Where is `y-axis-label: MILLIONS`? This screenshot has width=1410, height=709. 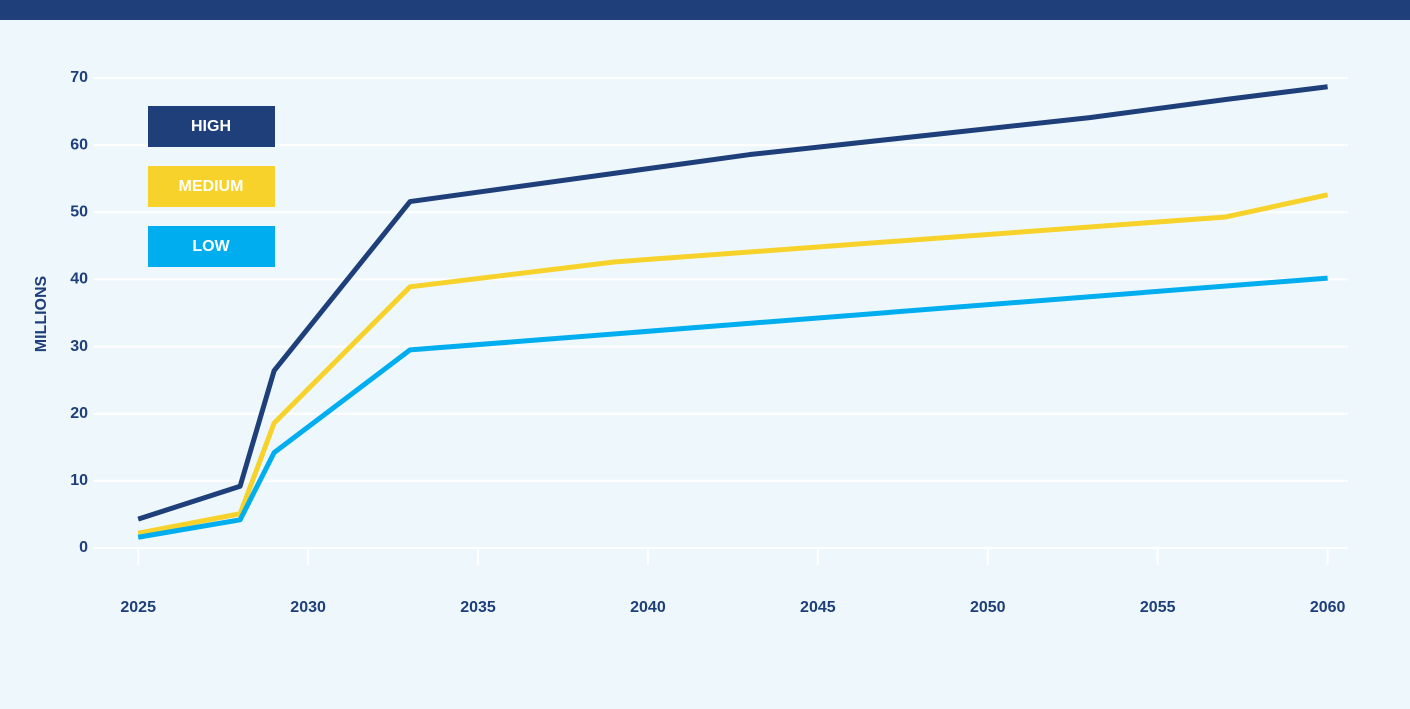 y-axis-label: MILLIONS is located at coordinates (41, 313).